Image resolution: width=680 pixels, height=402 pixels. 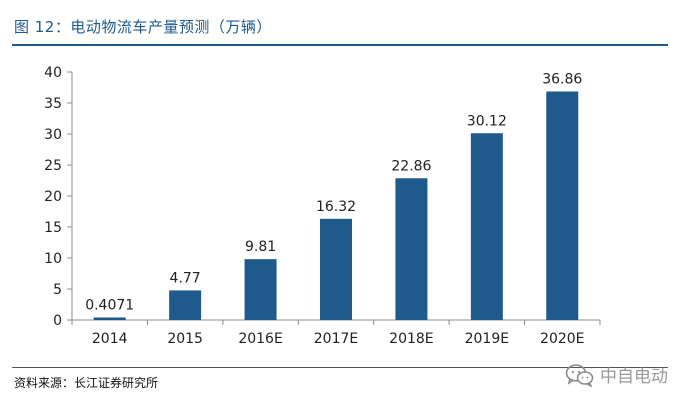 I want to click on y-tick-label: 0, so click(x=57, y=321).